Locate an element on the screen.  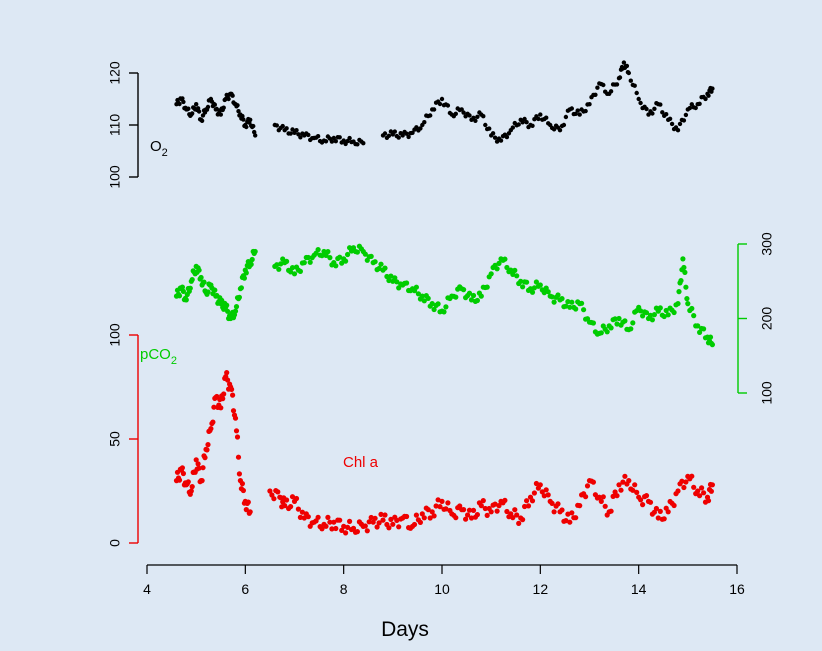
pco2-y-tick-label: 100 is located at coordinates (767, 393).